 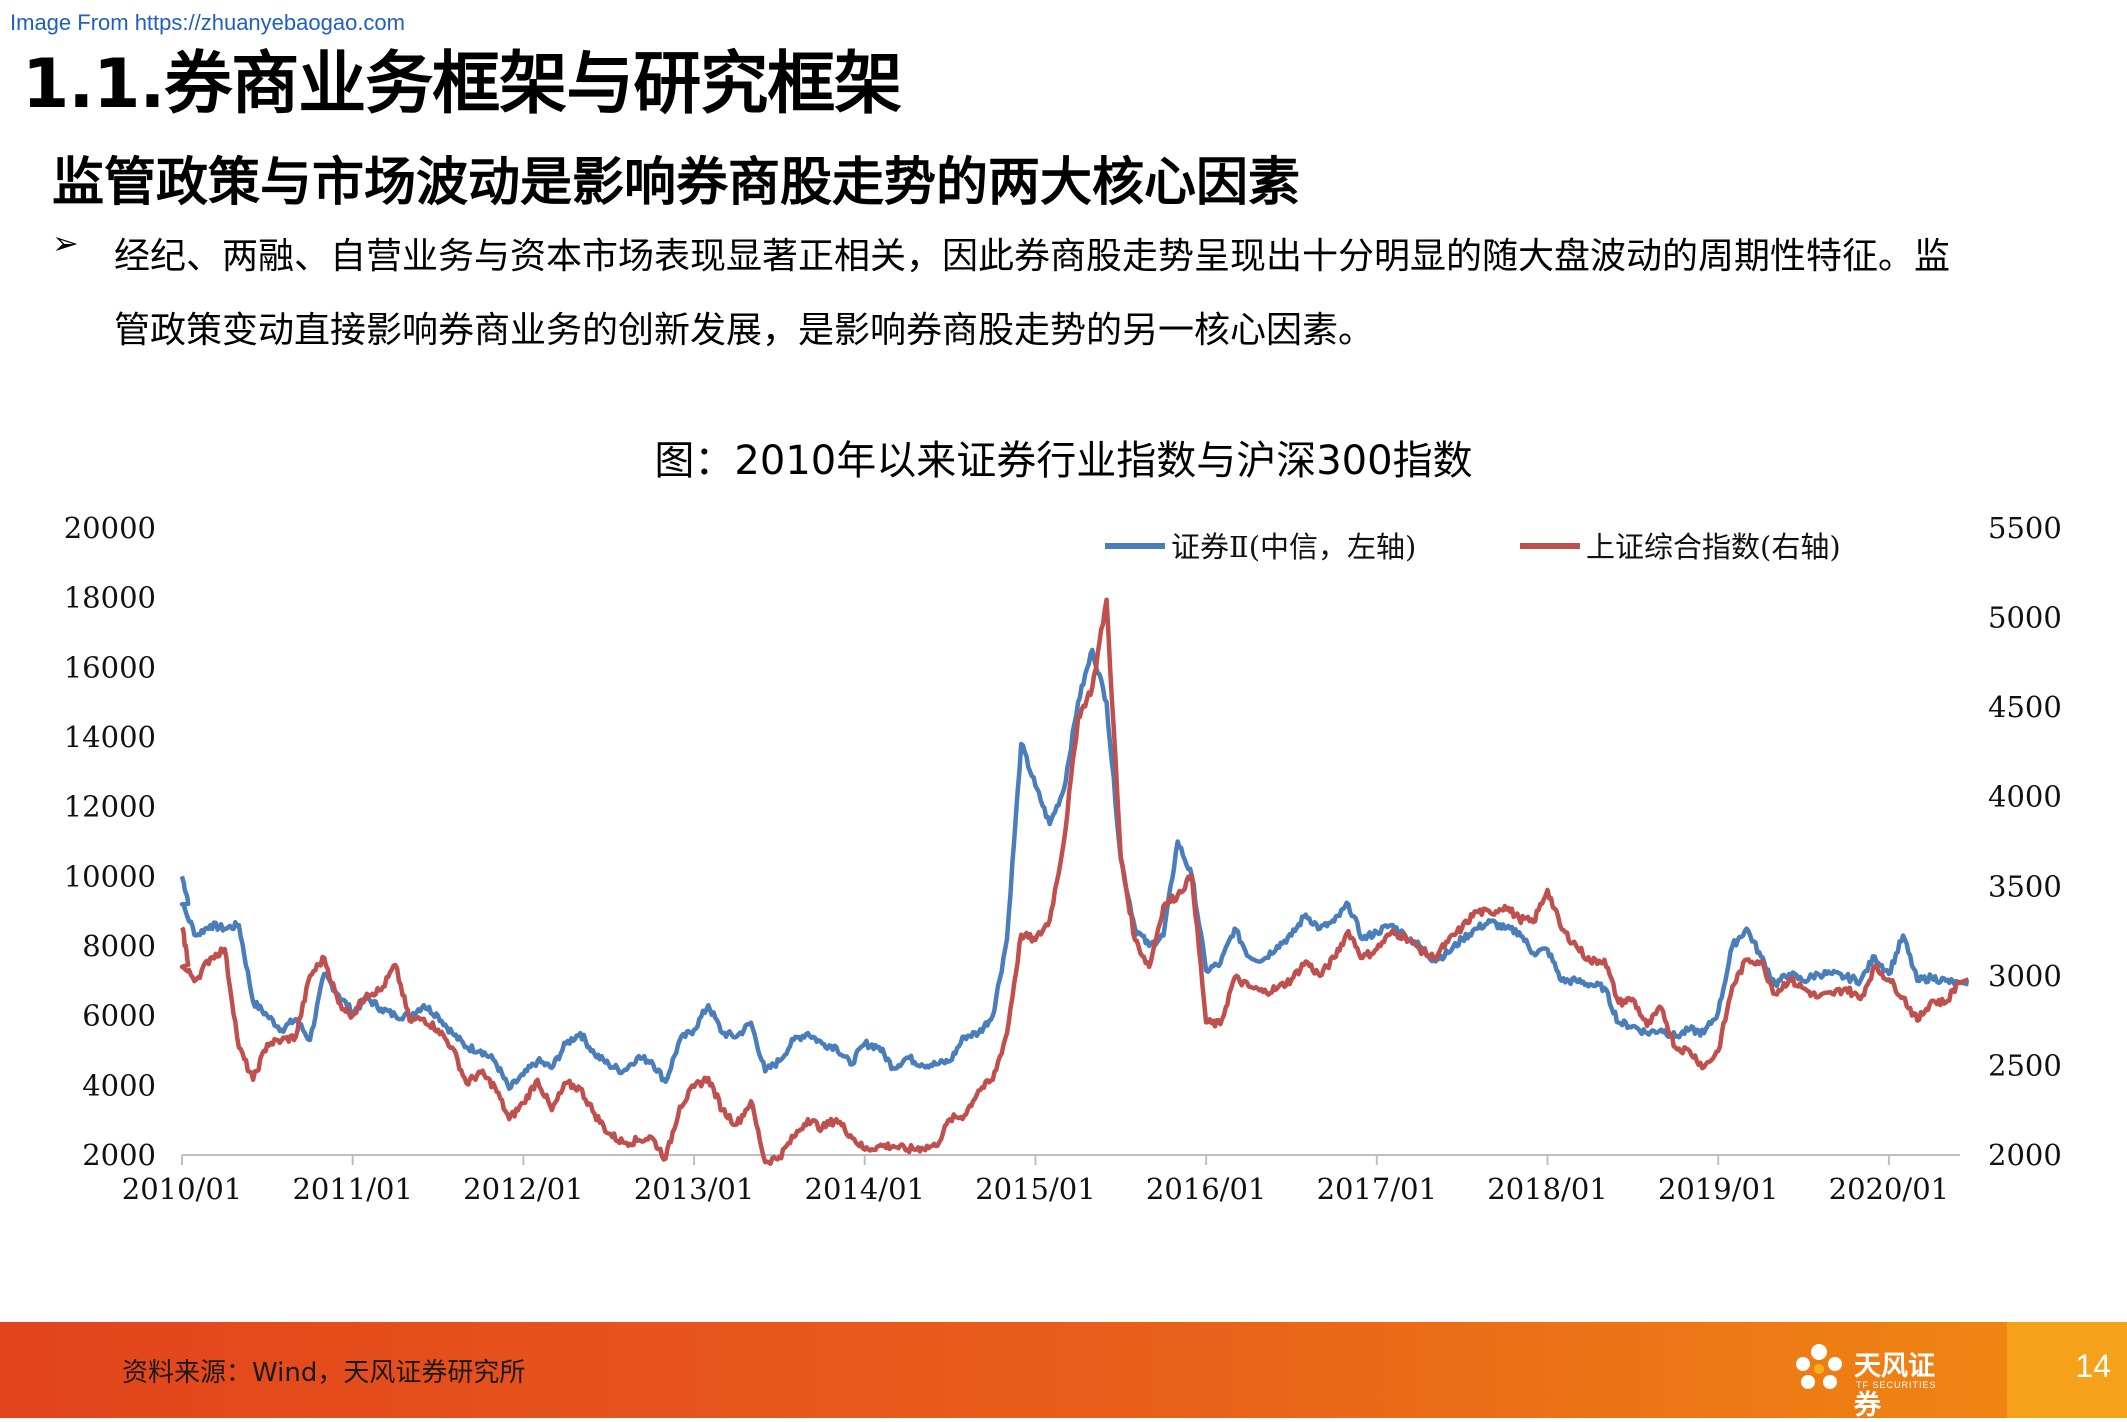 What do you see at coordinates (1063, 1371) in the screenshot?
I see `footer-bar: 资料来源：Wind，天风证券研究所 天风证券 TF SECURITIES 14` at bounding box center [1063, 1371].